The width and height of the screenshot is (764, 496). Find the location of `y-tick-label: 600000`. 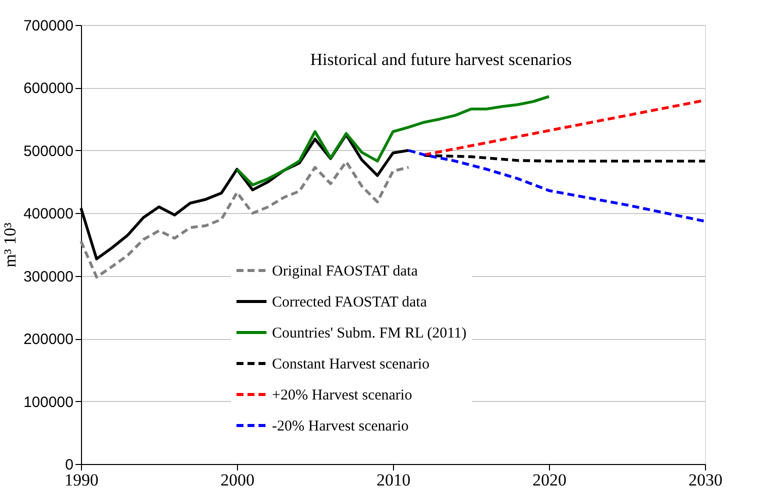

y-tick-label: 600000 is located at coordinates (48, 89).